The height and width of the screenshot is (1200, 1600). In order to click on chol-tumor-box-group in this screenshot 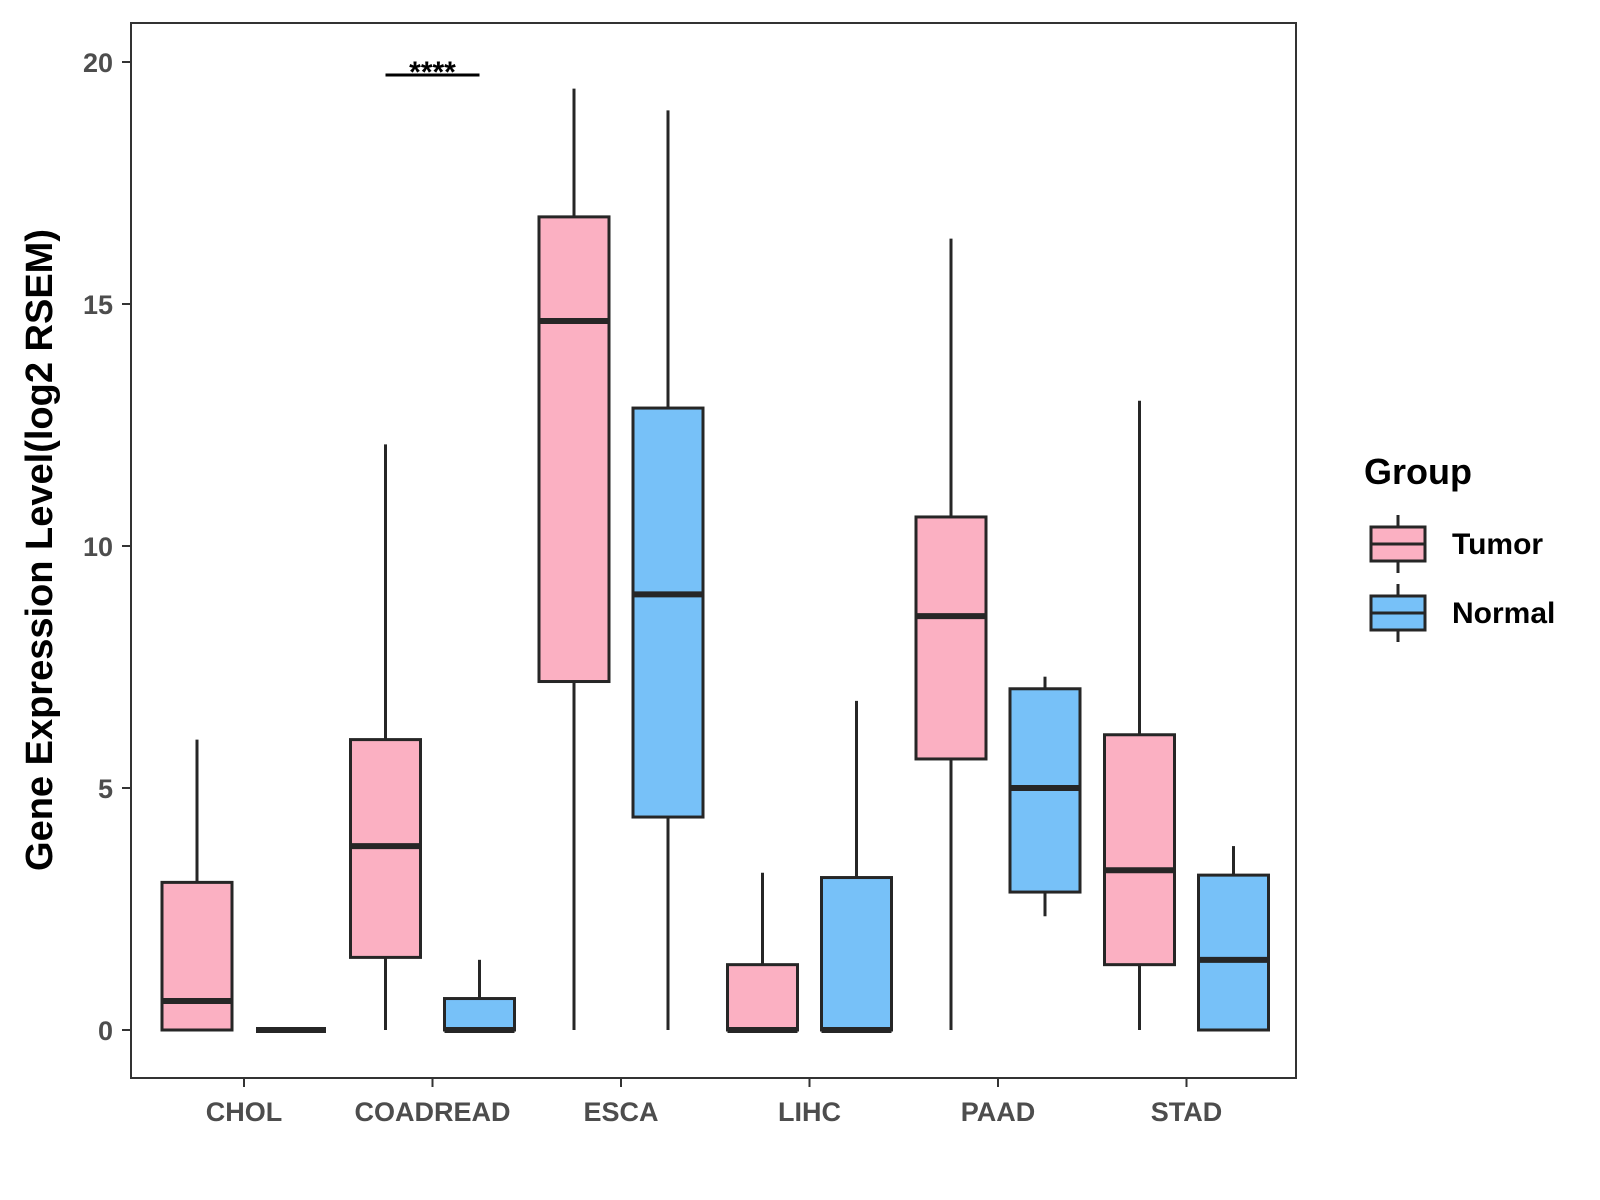, I will do `click(197, 885)`.